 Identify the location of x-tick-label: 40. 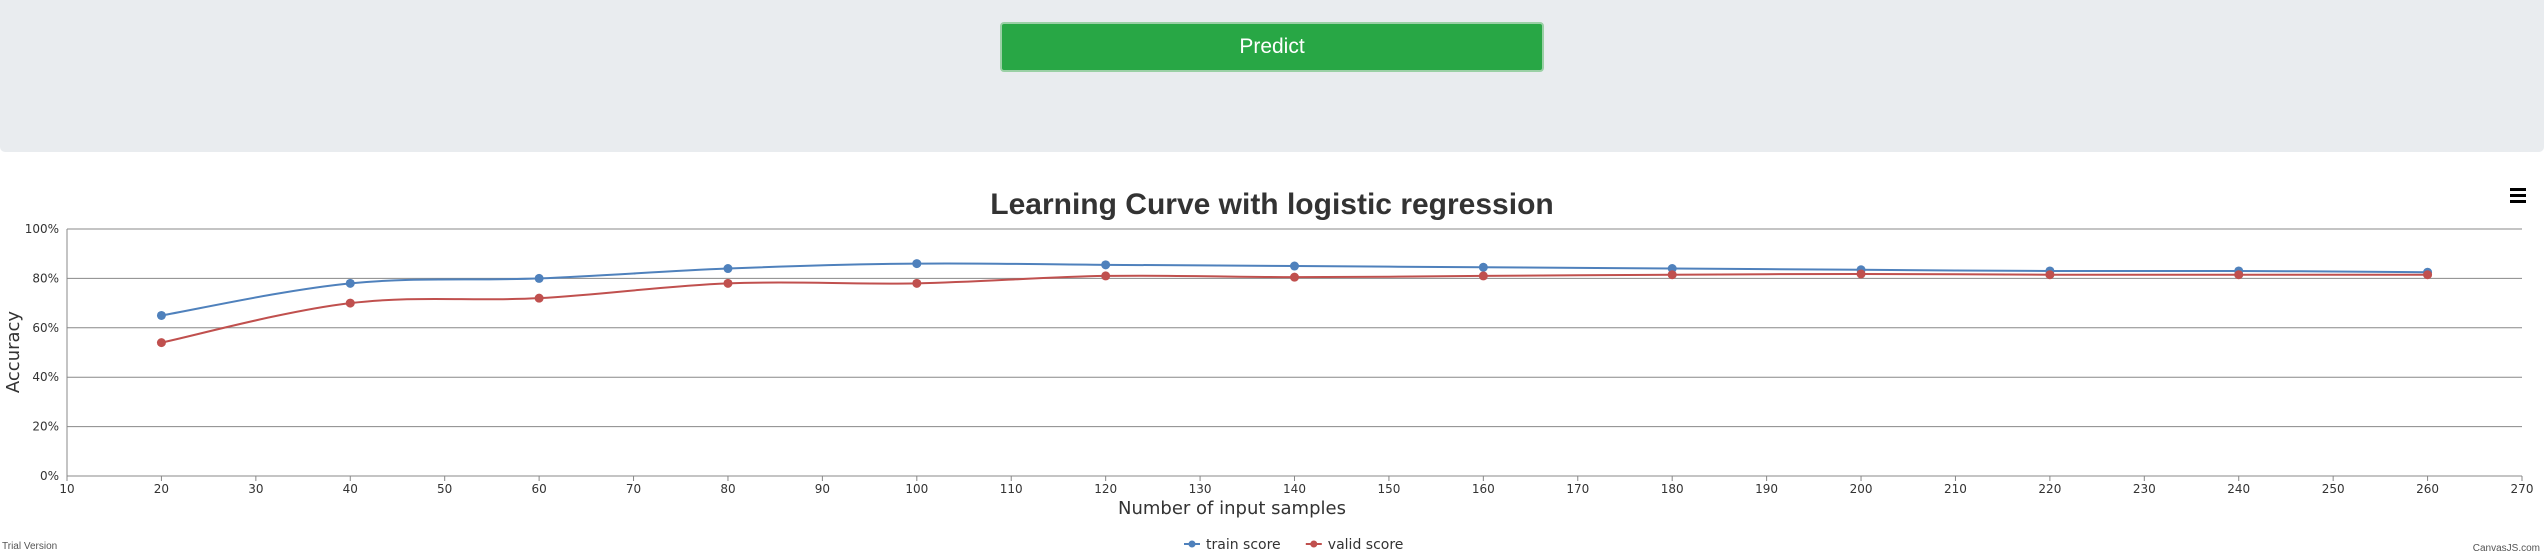
(350, 489).